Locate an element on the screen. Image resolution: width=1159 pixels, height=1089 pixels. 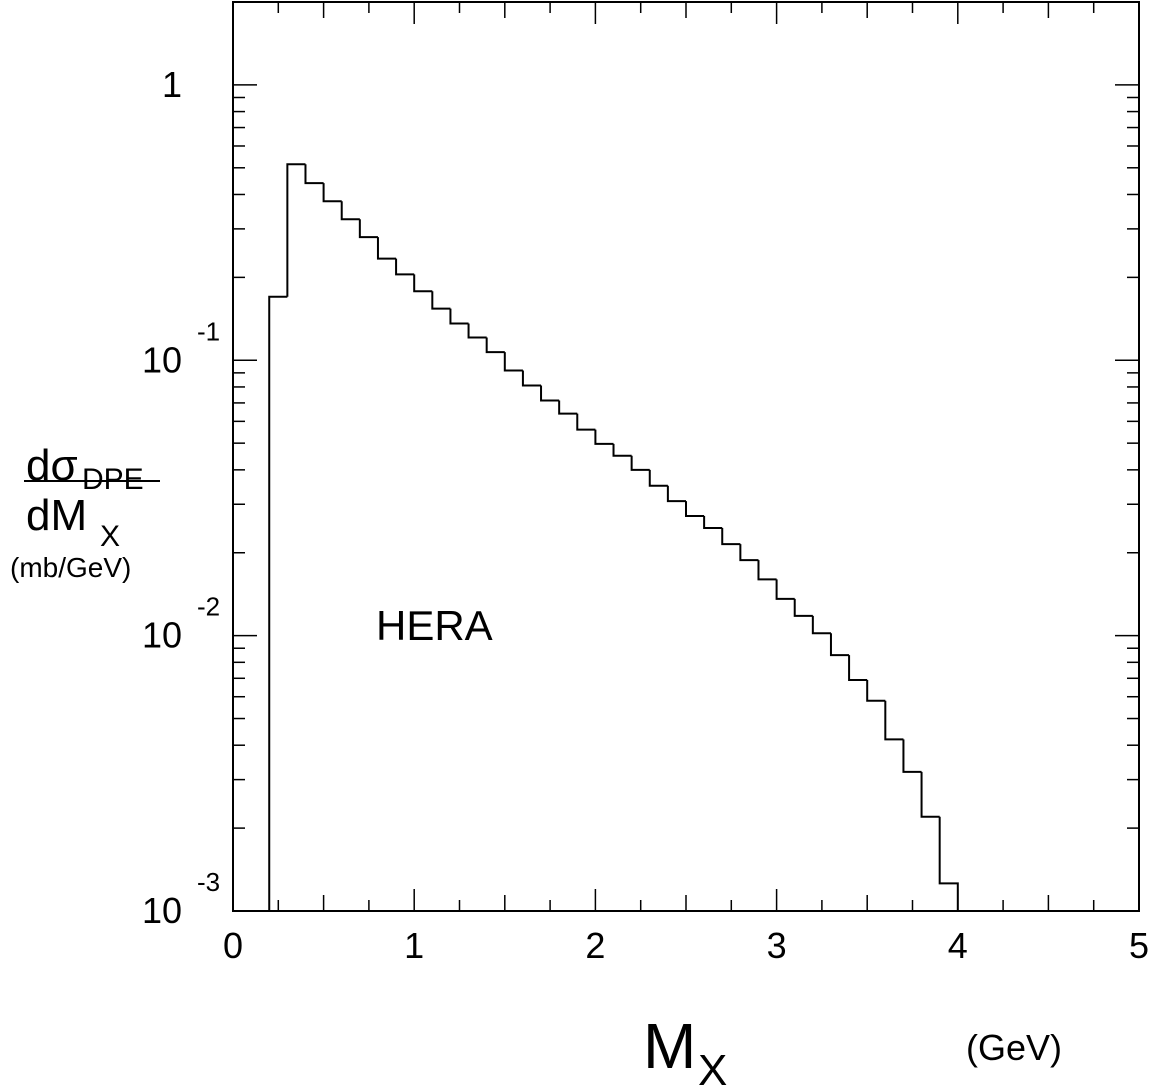
x-label-text: M is located at coordinates (669, 1046).